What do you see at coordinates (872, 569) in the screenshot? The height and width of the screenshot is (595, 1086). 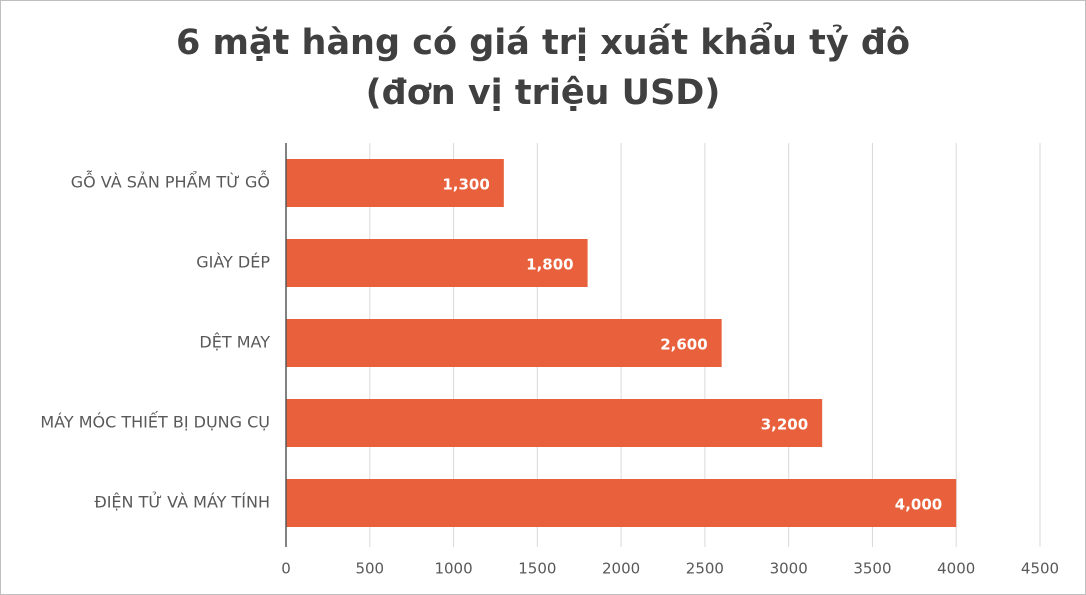 I see `x-tick-label: 3500` at bounding box center [872, 569].